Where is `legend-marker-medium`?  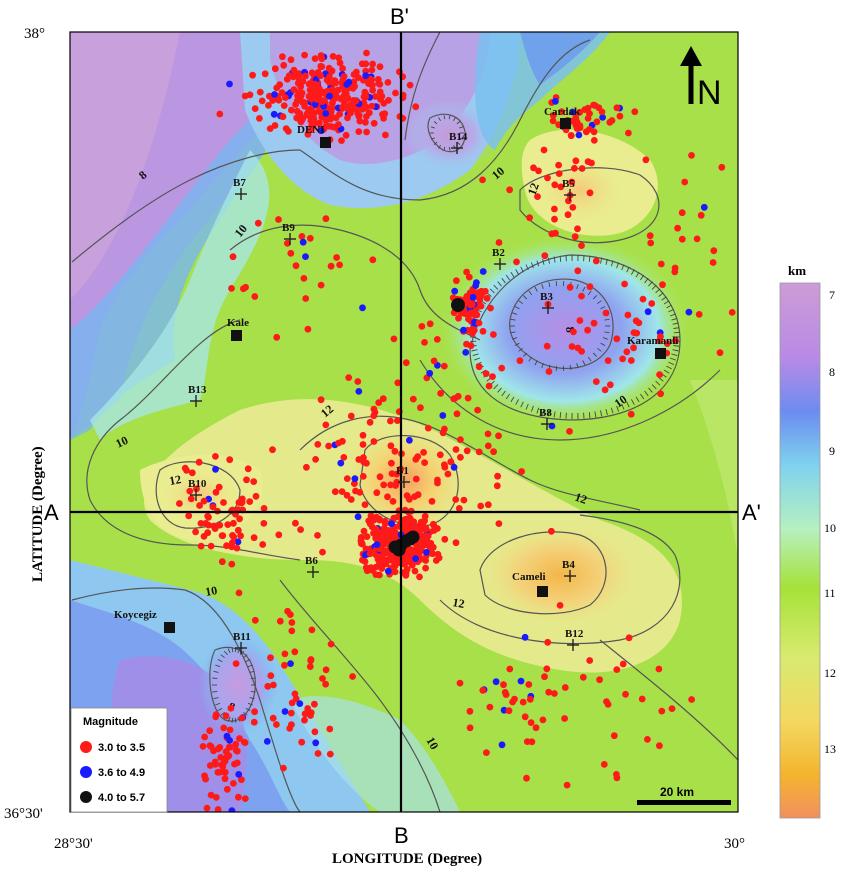 legend-marker-medium is located at coordinates (86, 772).